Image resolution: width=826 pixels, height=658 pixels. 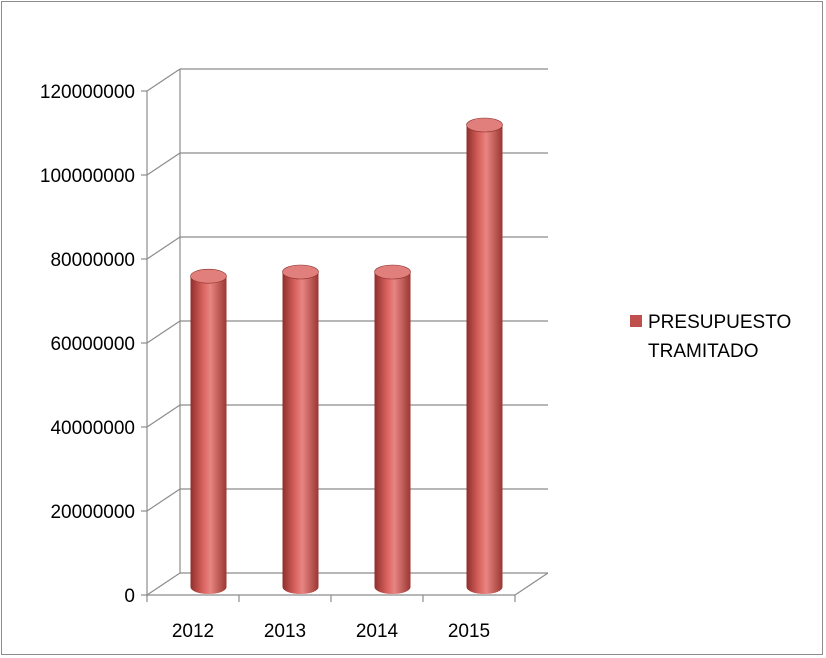 What do you see at coordinates (193, 631) in the screenshot?
I see `x-tick-label: 2012` at bounding box center [193, 631].